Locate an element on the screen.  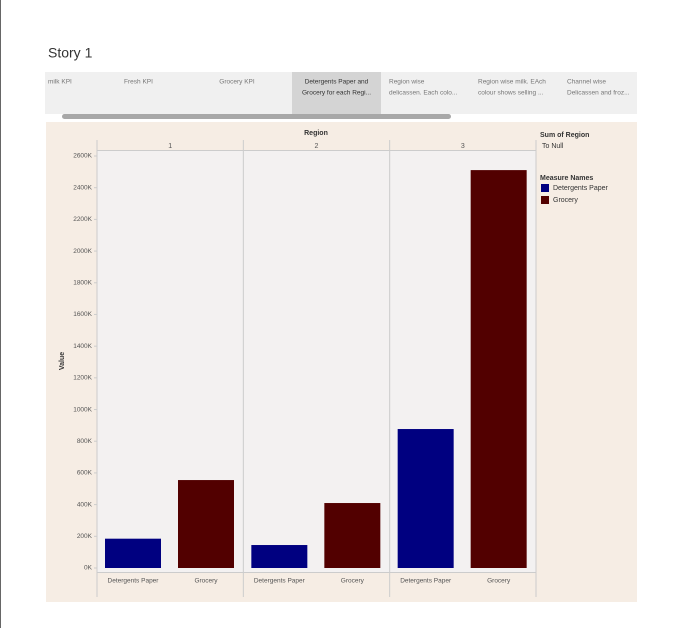
y-tick-label: 1600K is located at coordinates (82, 314).